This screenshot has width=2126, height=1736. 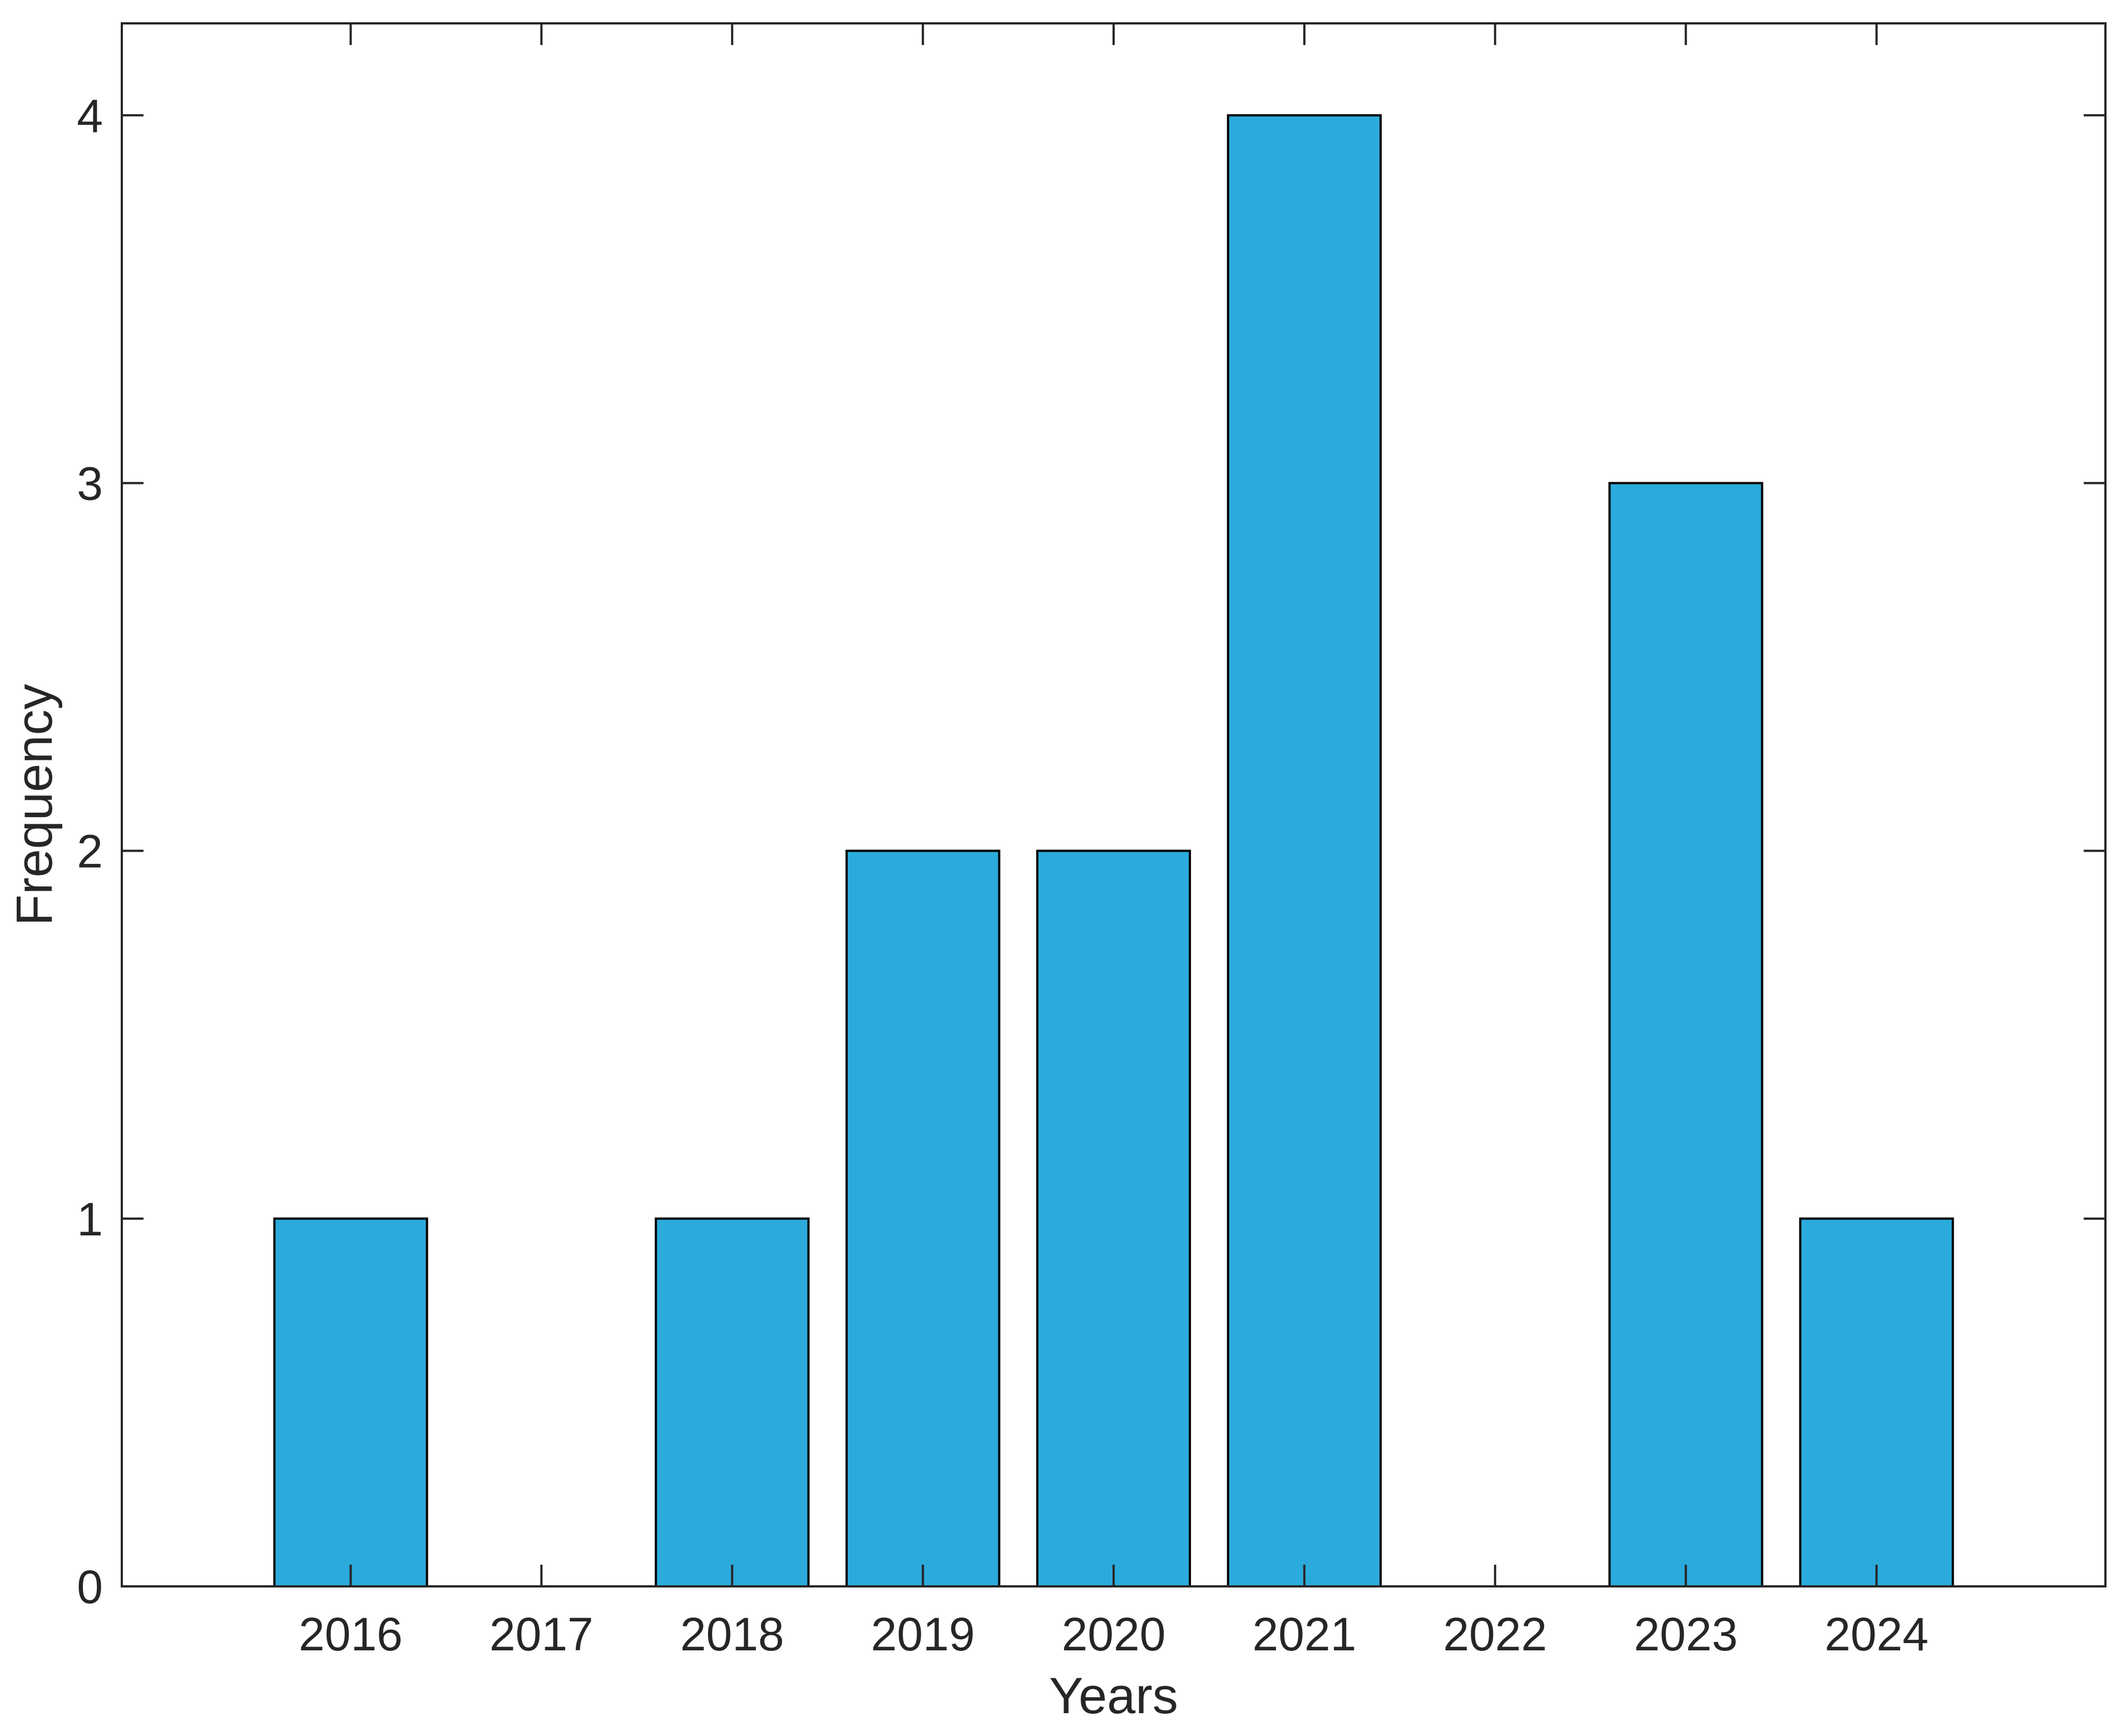 I want to click on y-tick-label-0: 0, so click(x=90, y=1587).